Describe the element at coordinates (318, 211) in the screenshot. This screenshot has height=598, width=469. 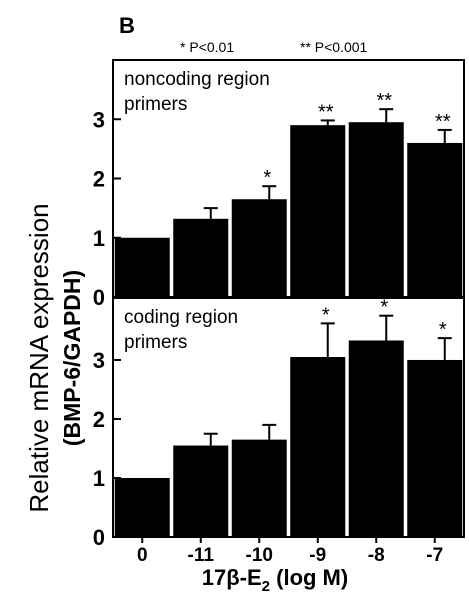
I see `bar-noncoding--9` at that location.